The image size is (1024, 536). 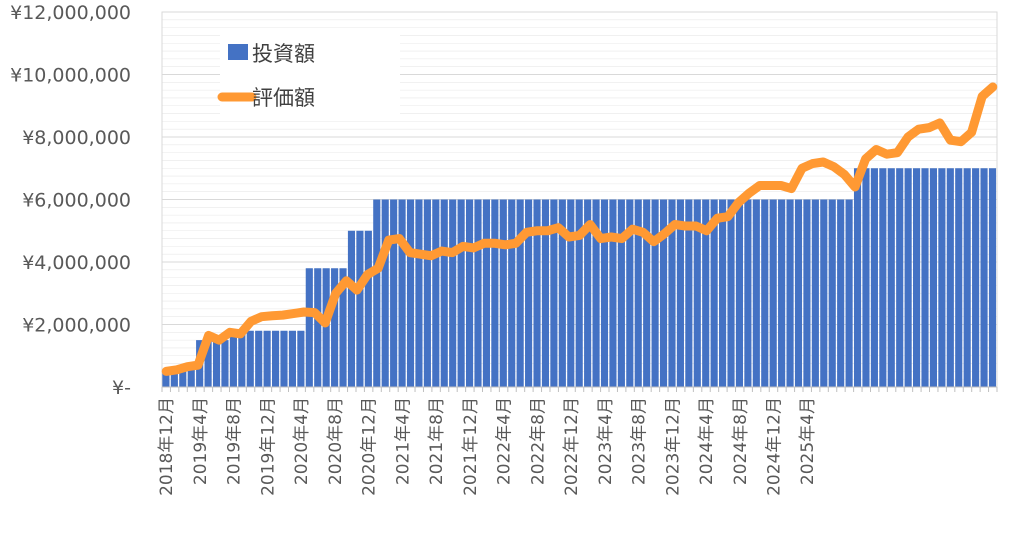 What do you see at coordinates (70, 13) in the screenshot?
I see `y-tick-label: ¥12,000,000` at bounding box center [70, 13].